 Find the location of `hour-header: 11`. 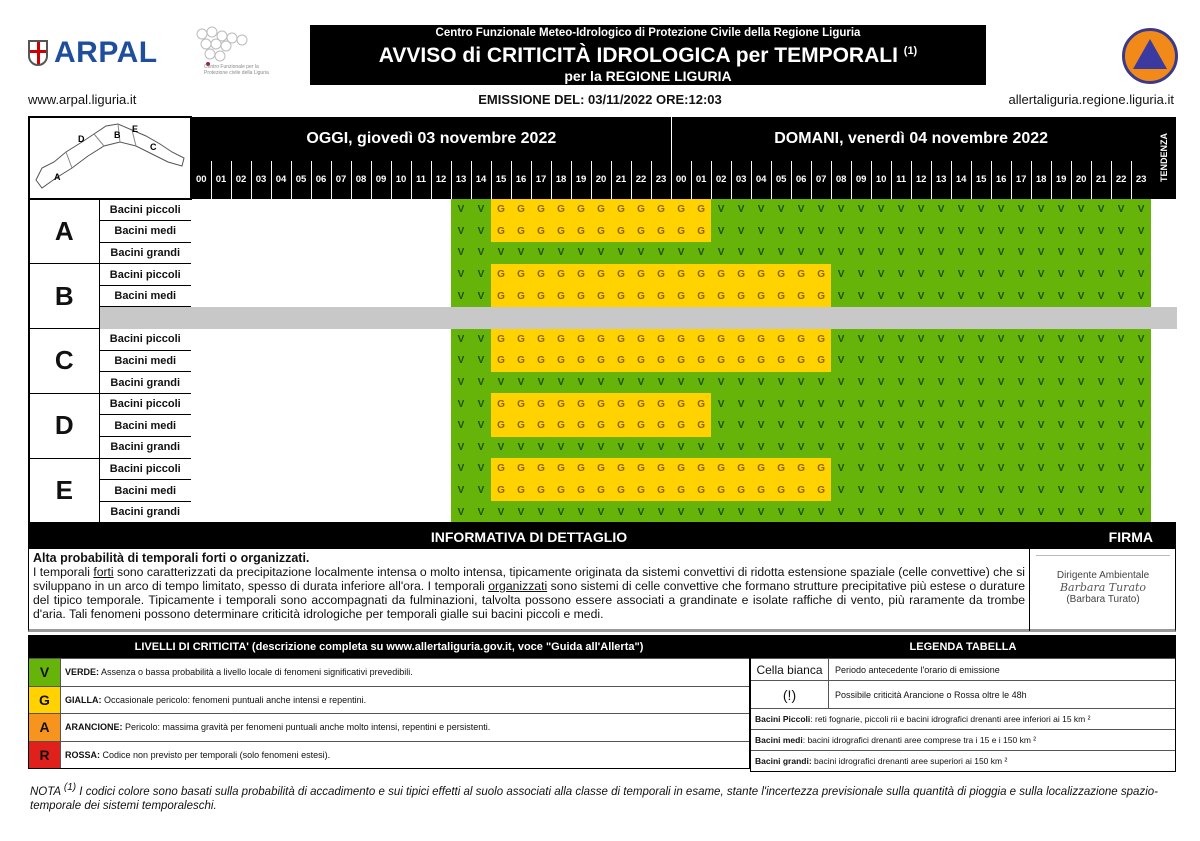

hour-header: 11 is located at coordinates (901, 179).